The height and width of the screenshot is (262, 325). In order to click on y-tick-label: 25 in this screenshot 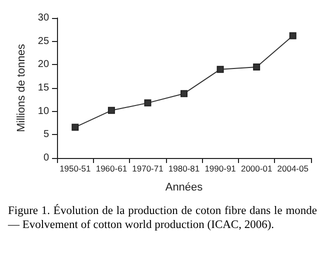, I will do `click(44, 41)`.